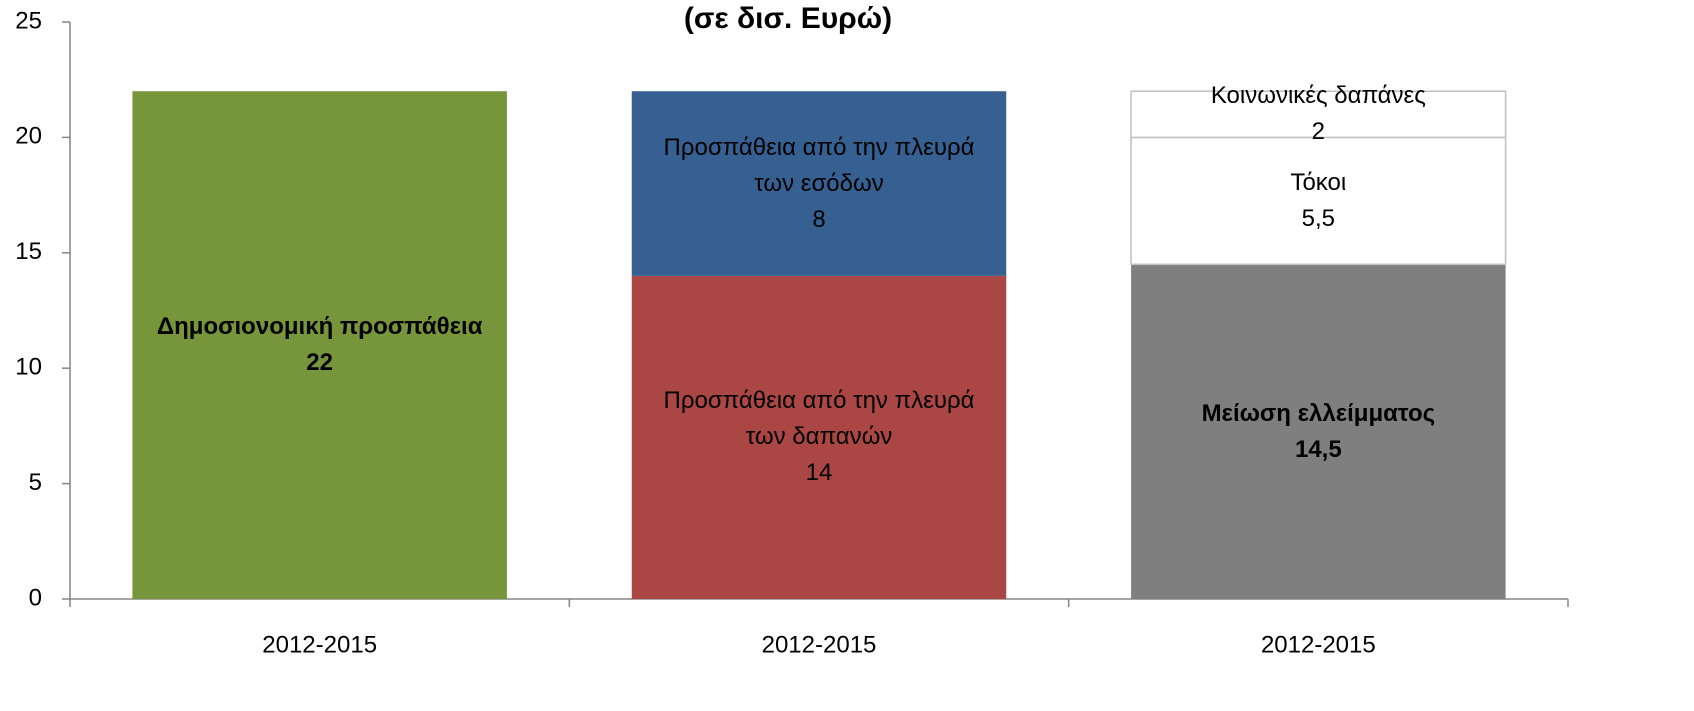  I want to click on segment-value: 22, so click(319, 363).